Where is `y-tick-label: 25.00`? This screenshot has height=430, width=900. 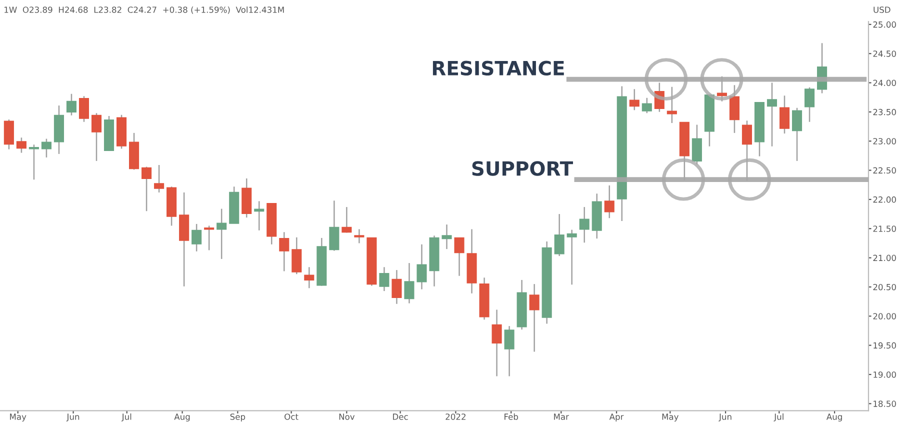 y-tick-label: 25.00 is located at coordinates (884, 24).